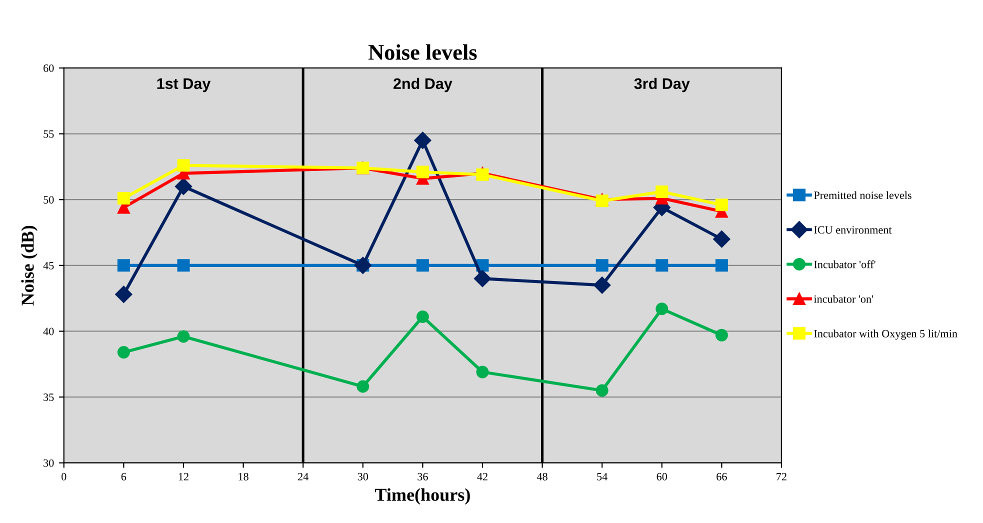 The width and height of the screenshot is (983, 523). What do you see at coordinates (243, 476) in the screenshot?
I see `x-tick-label: 18` at bounding box center [243, 476].